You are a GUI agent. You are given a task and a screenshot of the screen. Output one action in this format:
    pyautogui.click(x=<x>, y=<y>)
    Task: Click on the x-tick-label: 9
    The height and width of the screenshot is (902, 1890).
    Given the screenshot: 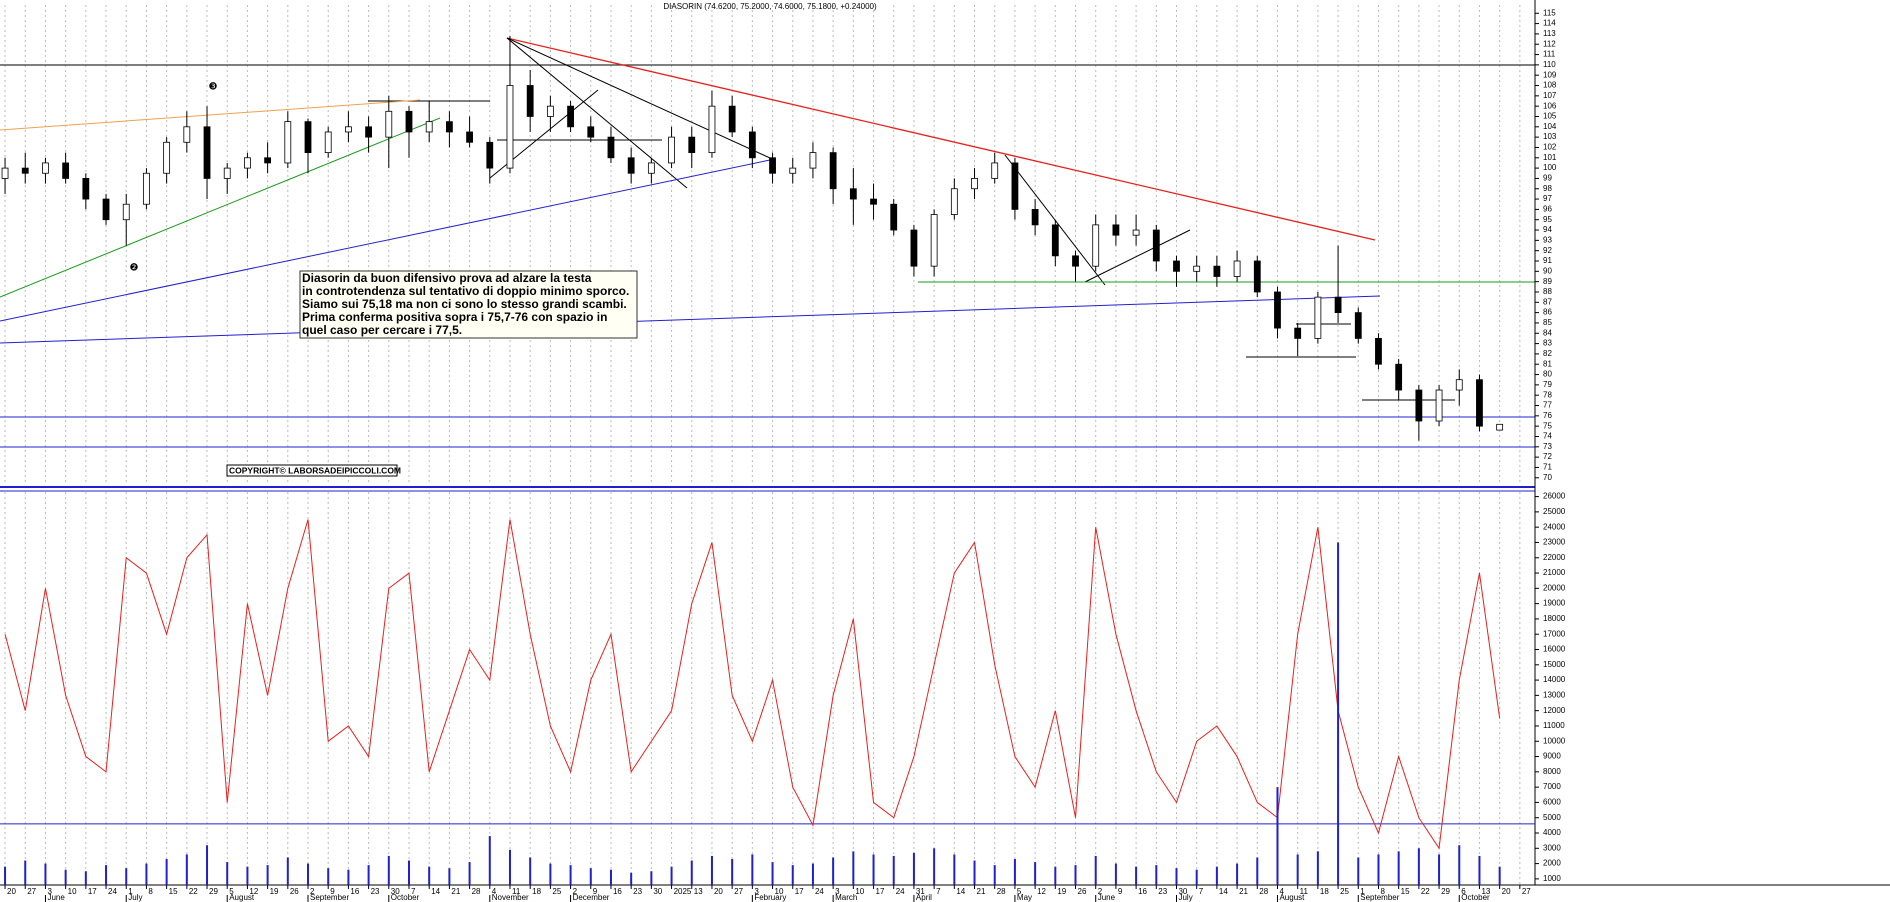 What is the action you would take?
    pyautogui.click(x=332, y=891)
    